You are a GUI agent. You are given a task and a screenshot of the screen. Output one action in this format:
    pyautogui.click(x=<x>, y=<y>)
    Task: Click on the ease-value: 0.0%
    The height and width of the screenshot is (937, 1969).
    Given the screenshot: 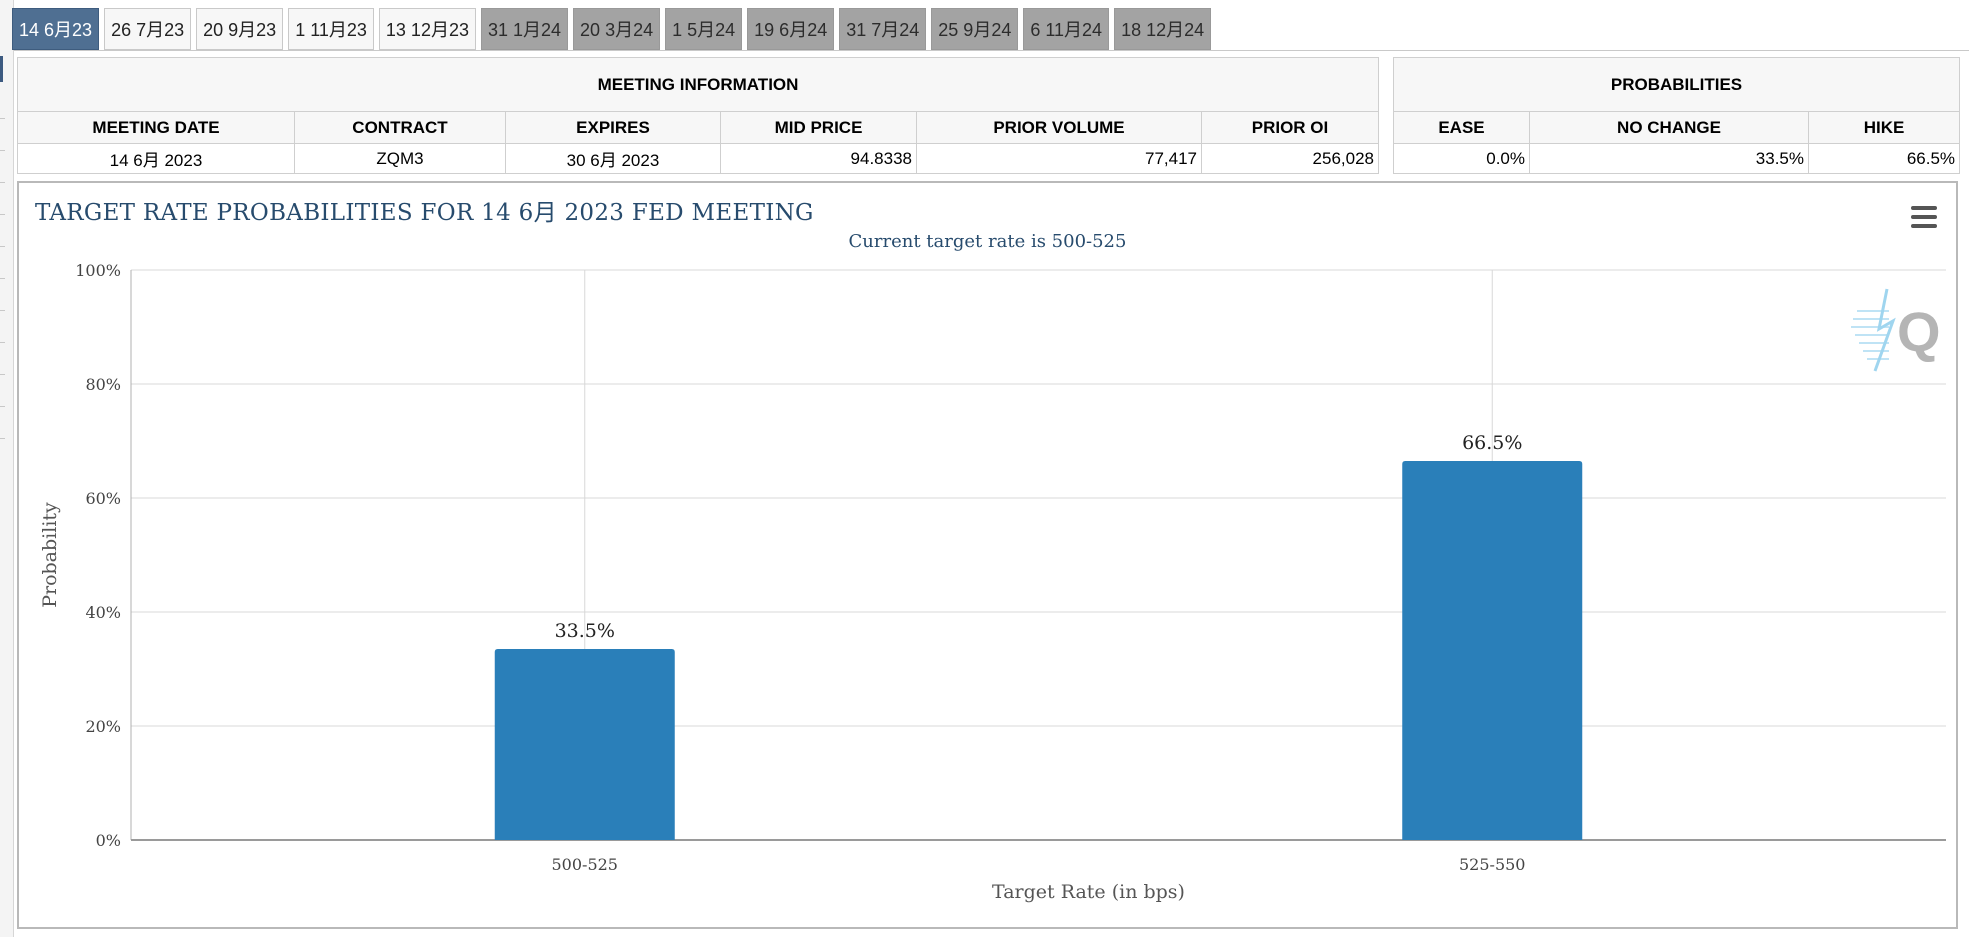 What is the action you would take?
    pyautogui.click(x=1461, y=158)
    